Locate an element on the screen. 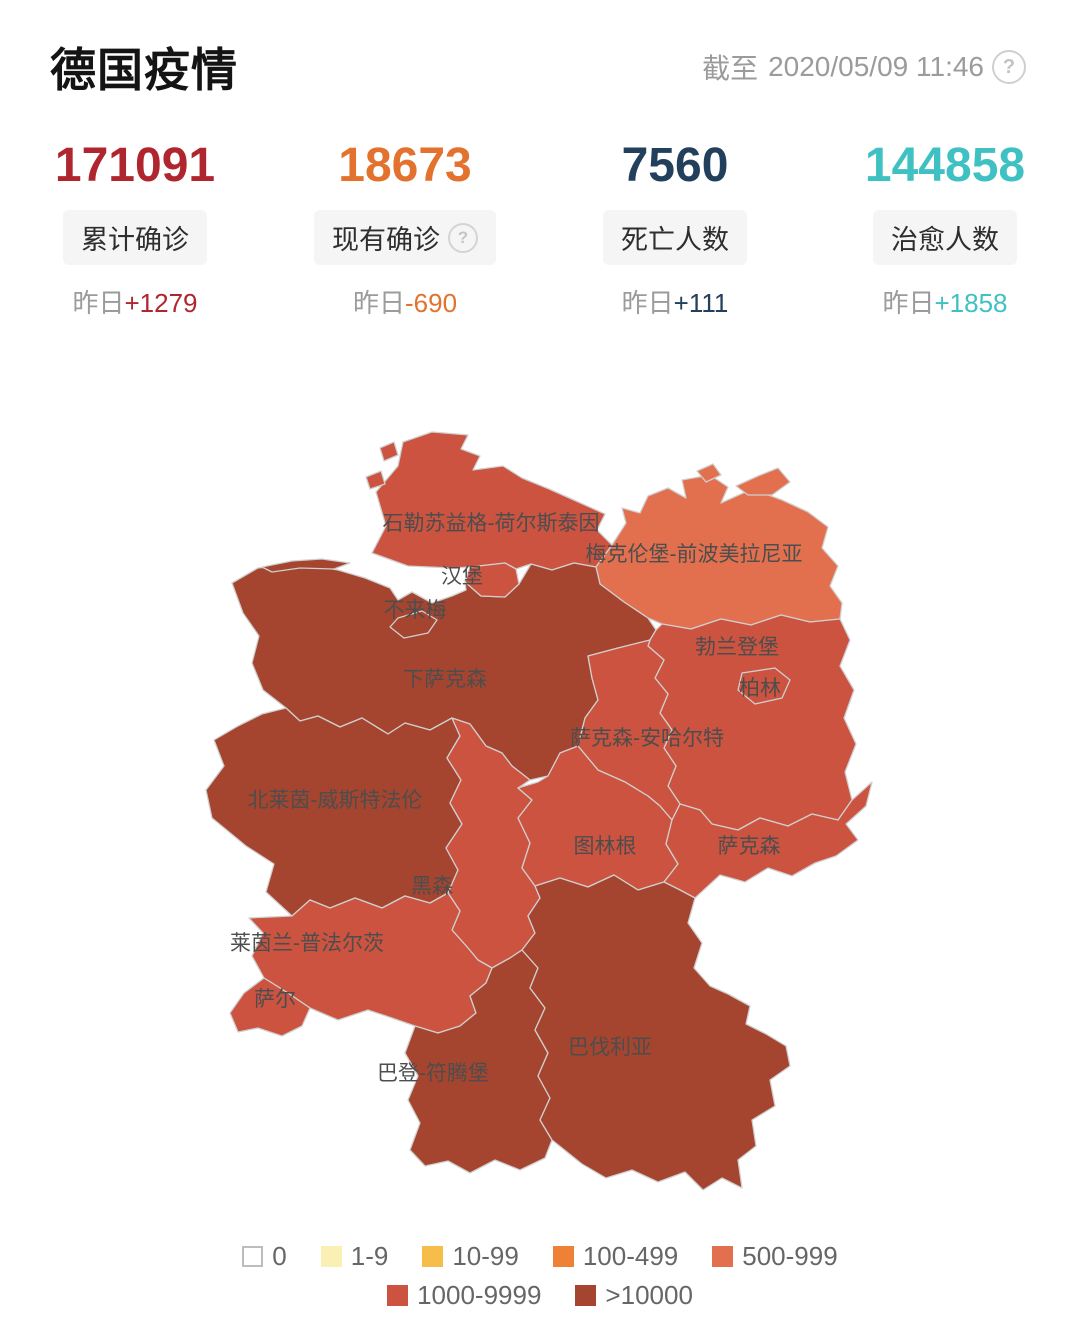 The height and width of the screenshot is (1340, 1080). stat-card-cured: 144858 治愈人数 昨日+1858 is located at coordinates (945, 231).